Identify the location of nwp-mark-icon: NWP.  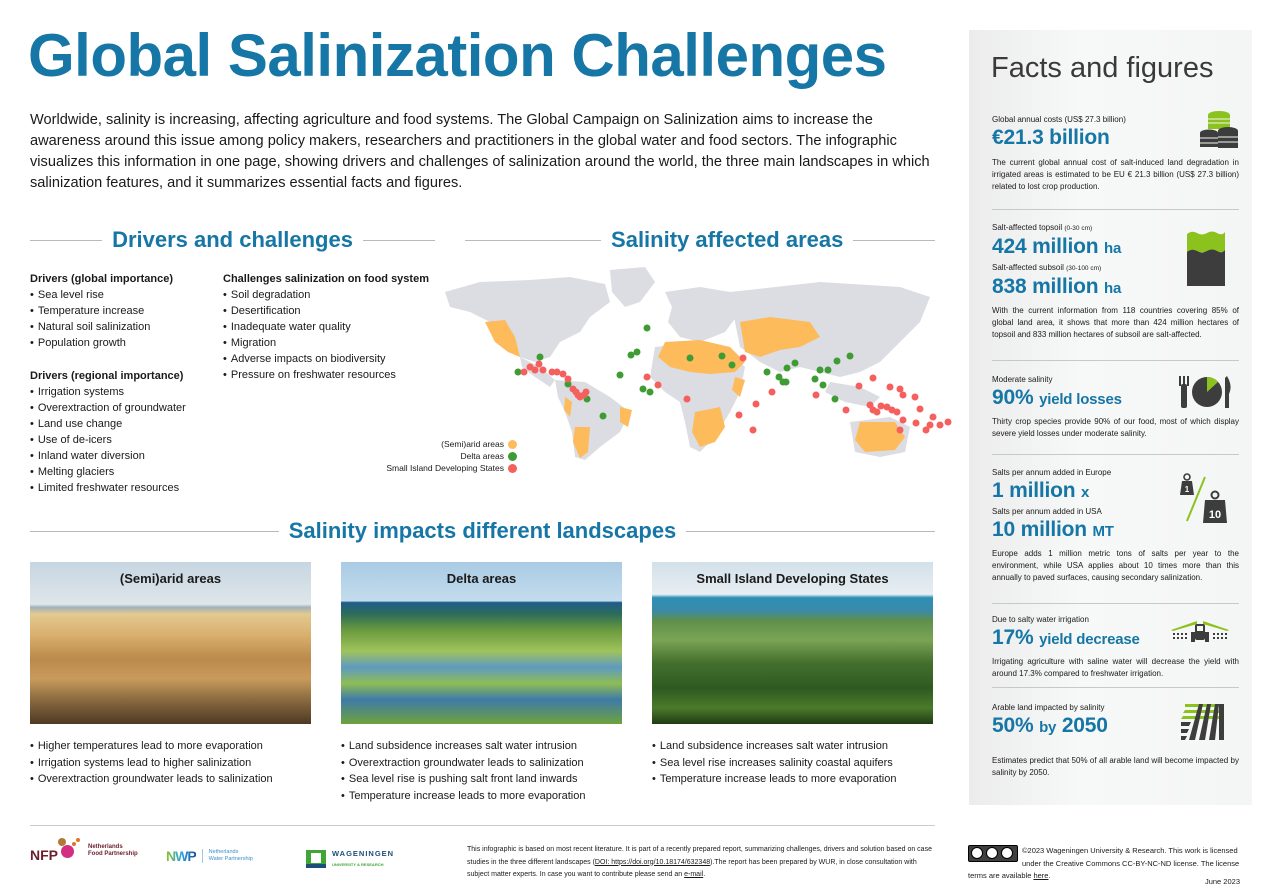
(181, 856).